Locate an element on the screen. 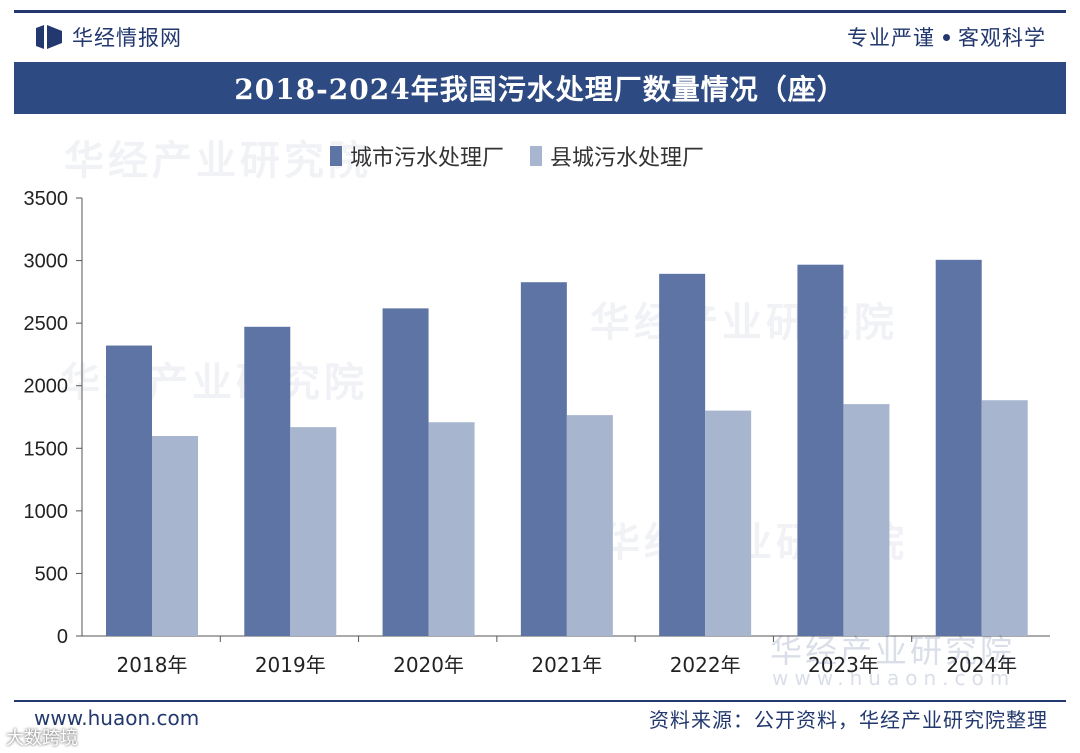 The image size is (1080, 753). y-tick-label: 3500 is located at coordinates (46, 199).